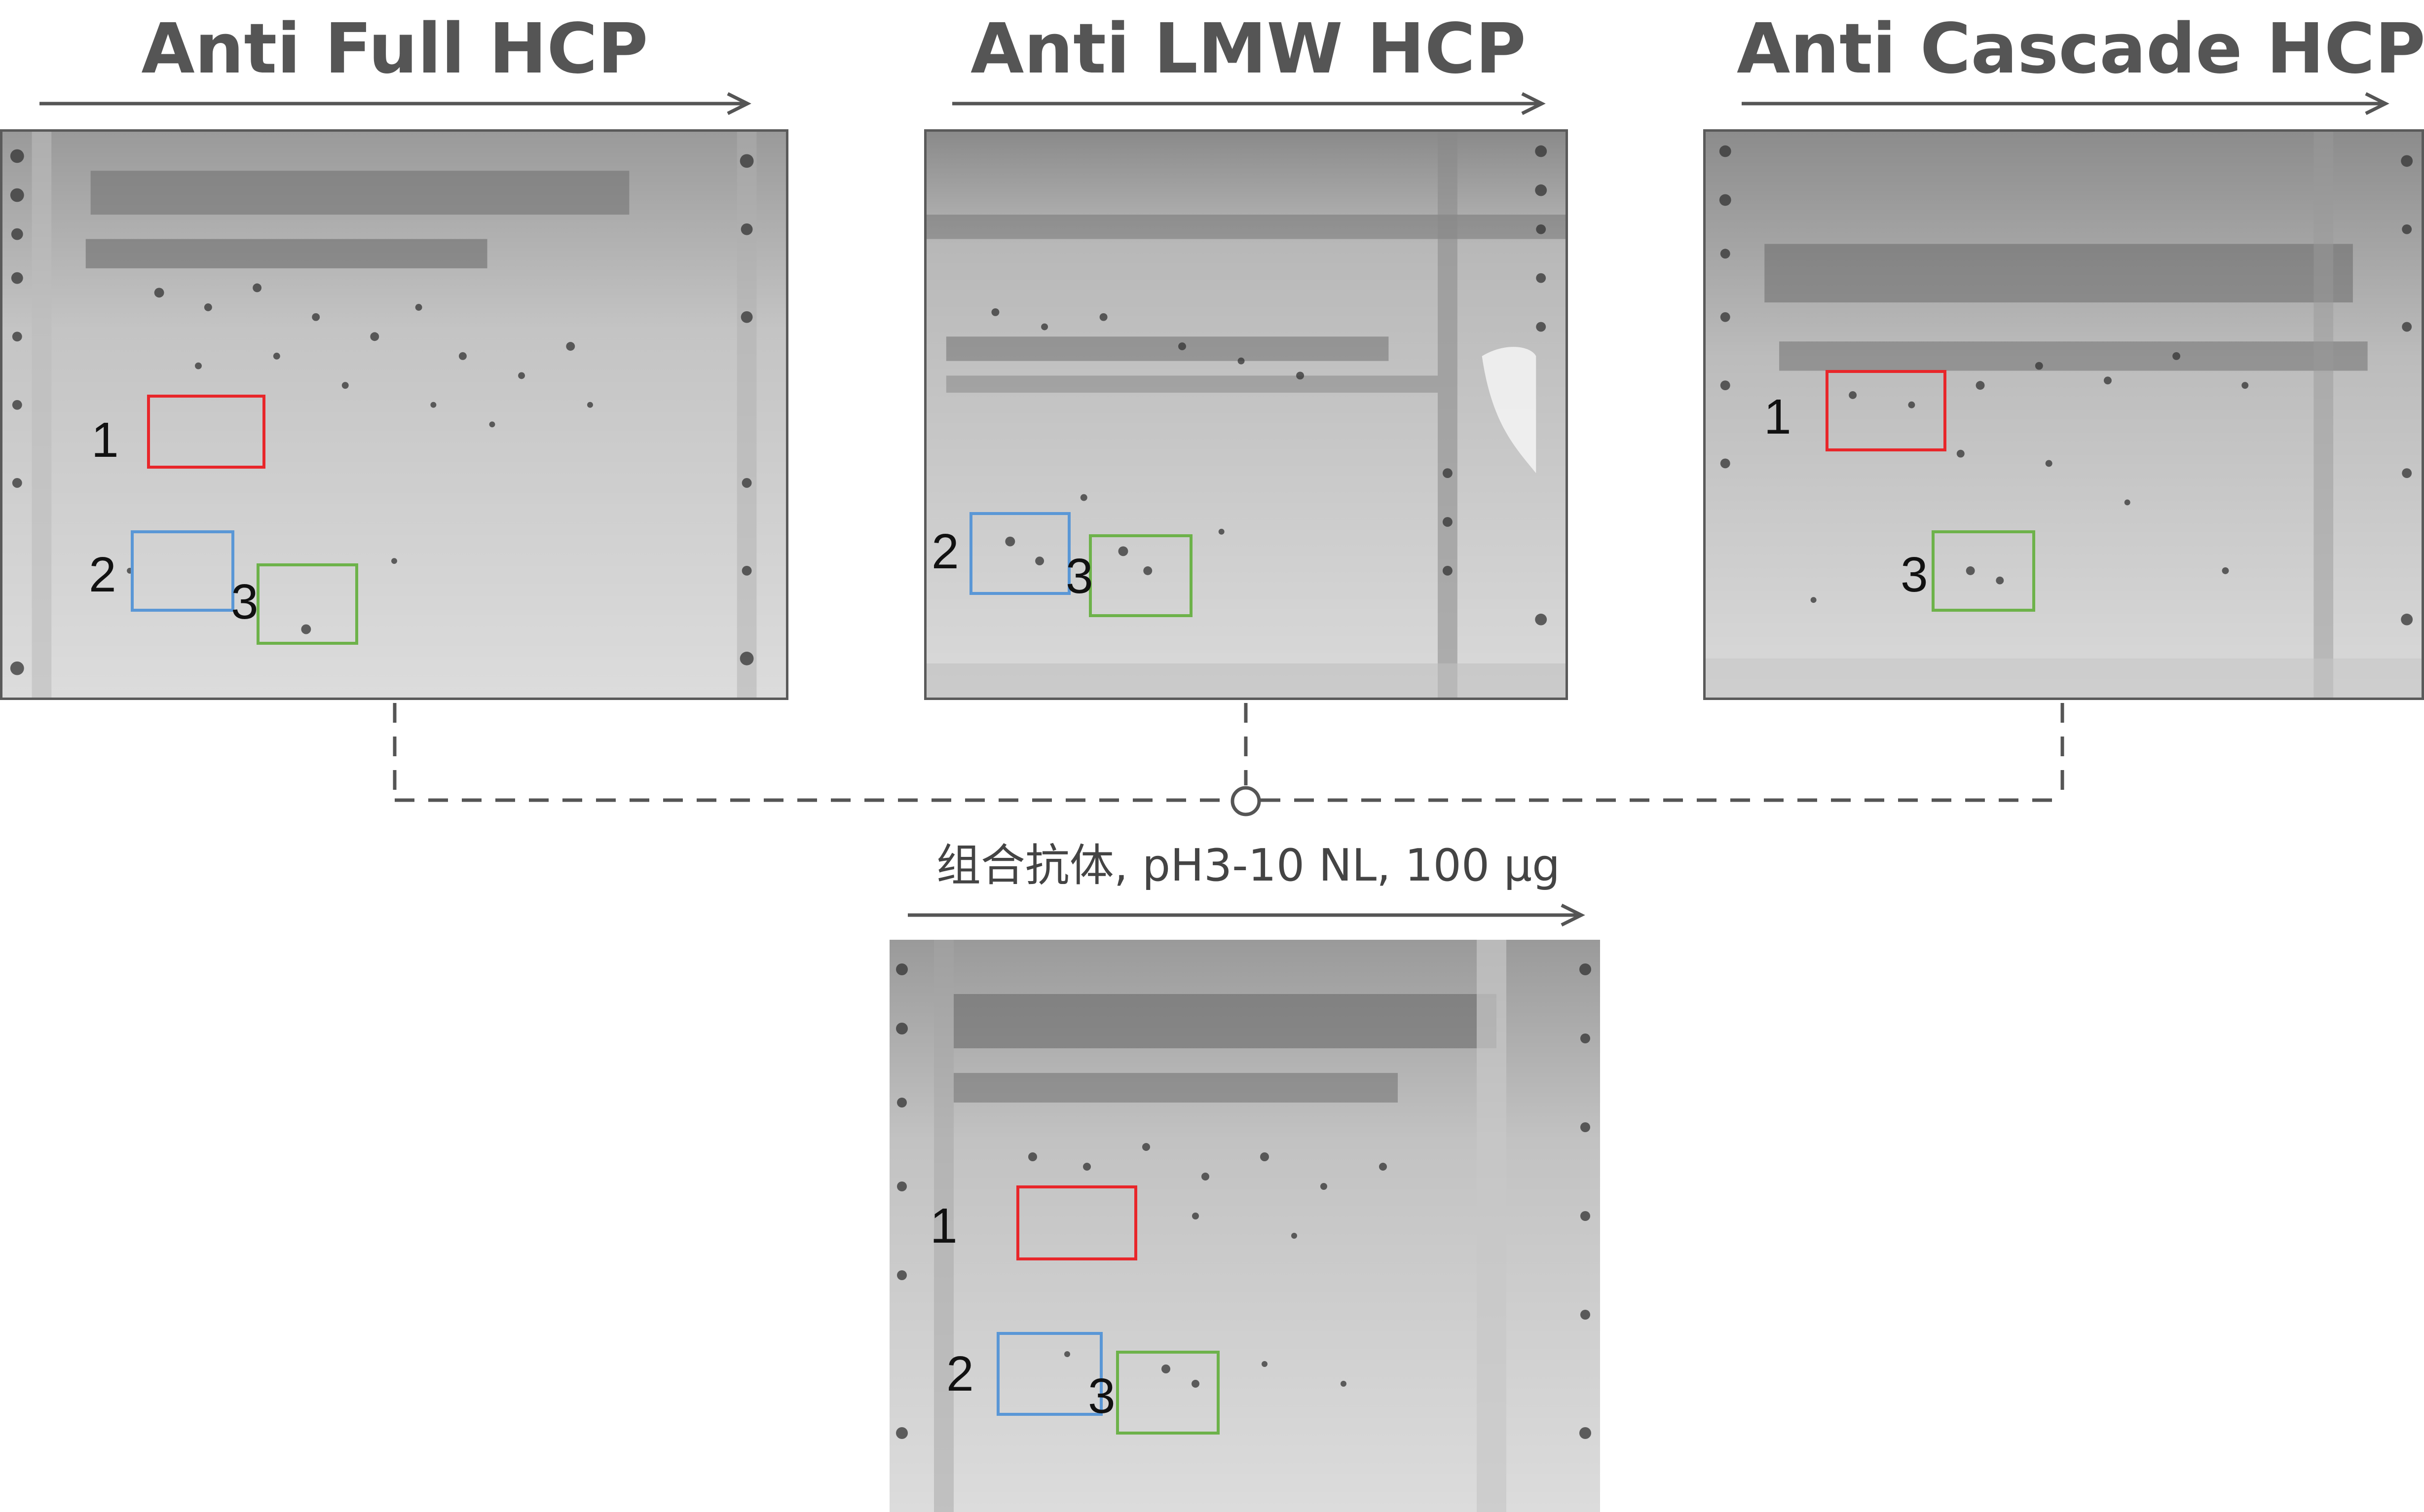 The image size is (2424, 1512). What do you see at coordinates (944, 1226) in the screenshot?
I see `region-label-1-combined: 1` at bounding box center [944, 1226].